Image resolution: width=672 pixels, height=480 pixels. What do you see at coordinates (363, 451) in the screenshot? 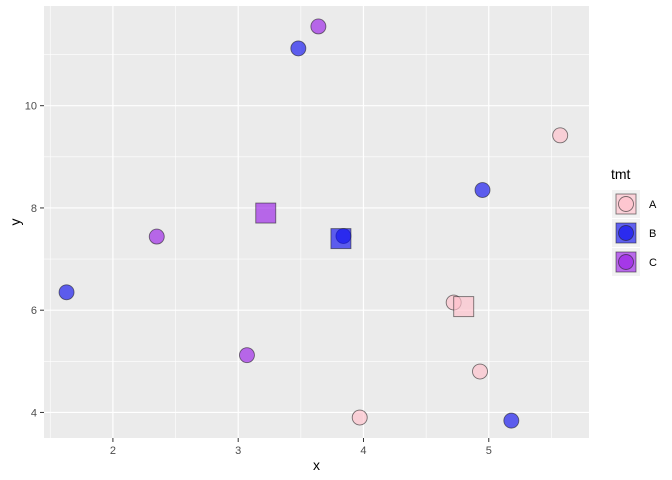
I see `x-tick-label: 4` at bounding box center [363, 451].